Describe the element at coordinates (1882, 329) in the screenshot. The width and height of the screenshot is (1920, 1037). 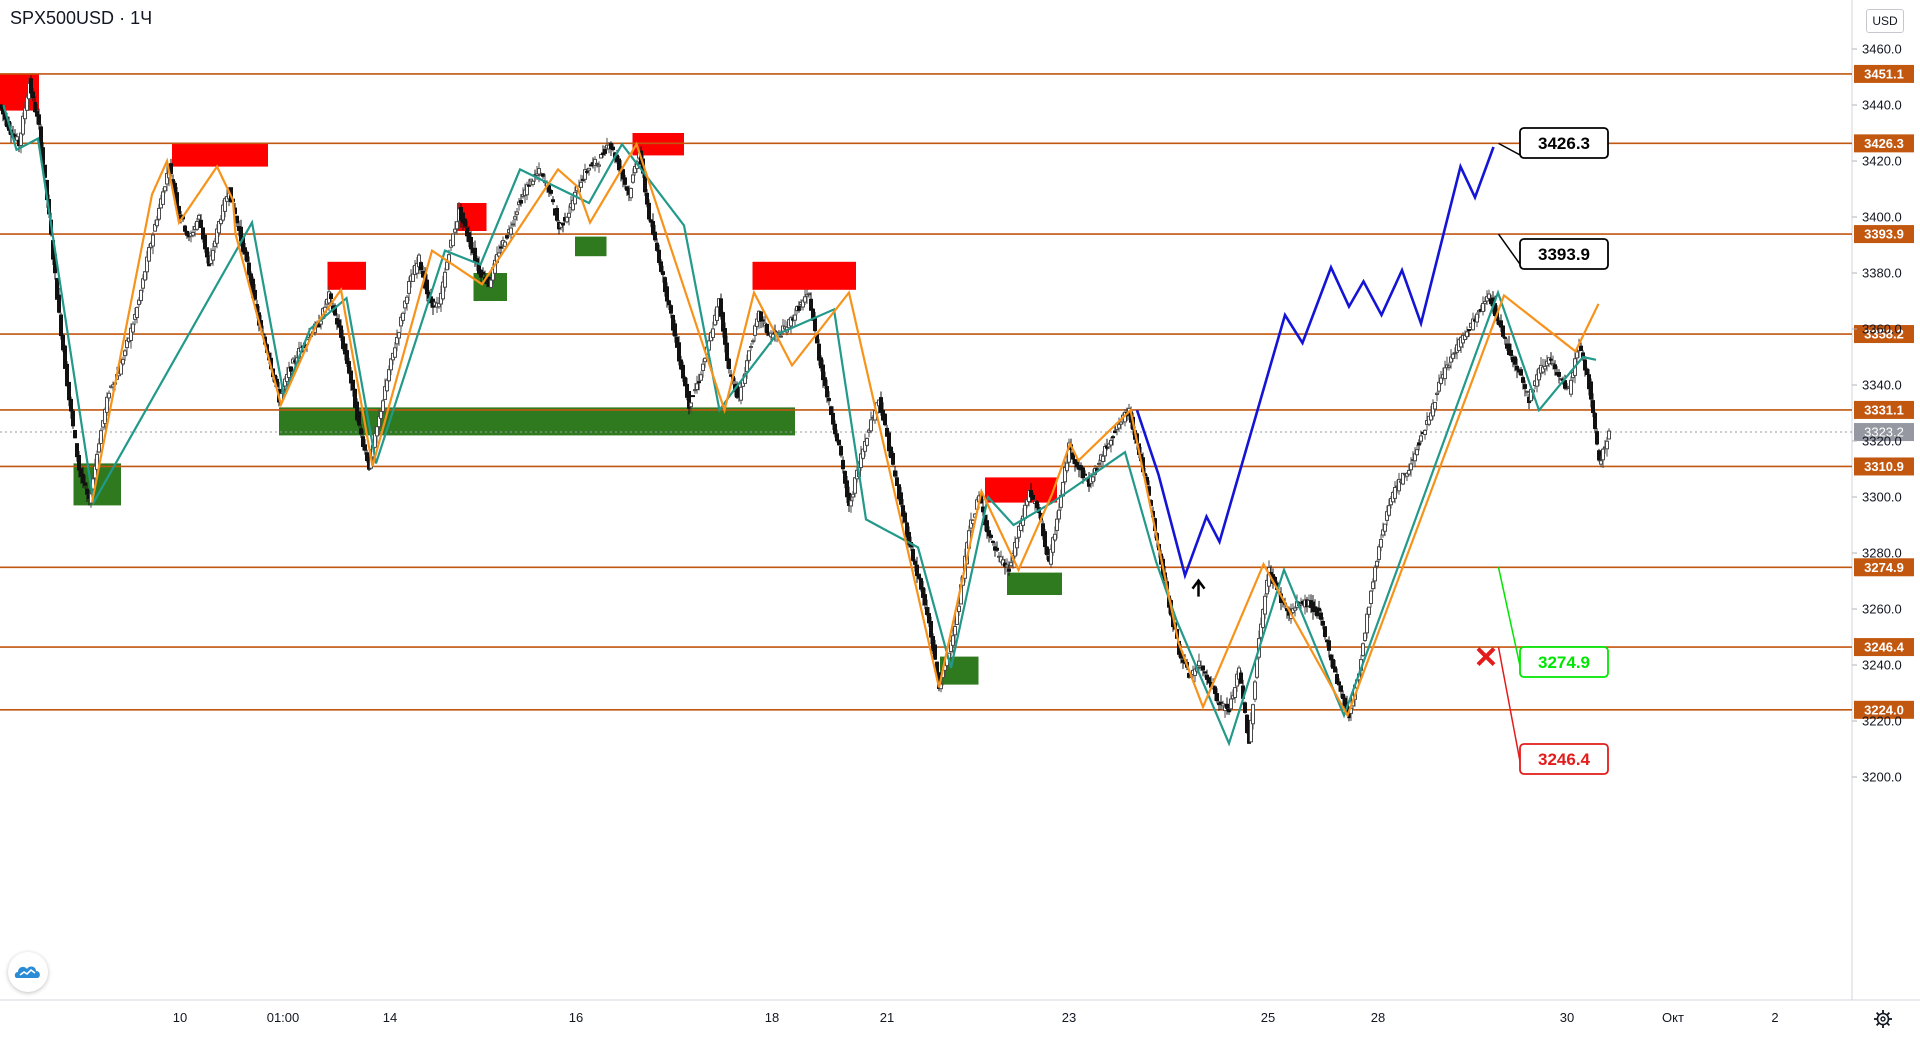
I see `price-tick-label: 3360.0` at that location.